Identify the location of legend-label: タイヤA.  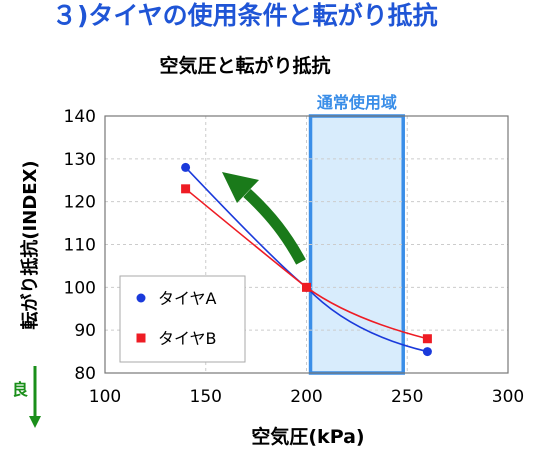
(187, 298).